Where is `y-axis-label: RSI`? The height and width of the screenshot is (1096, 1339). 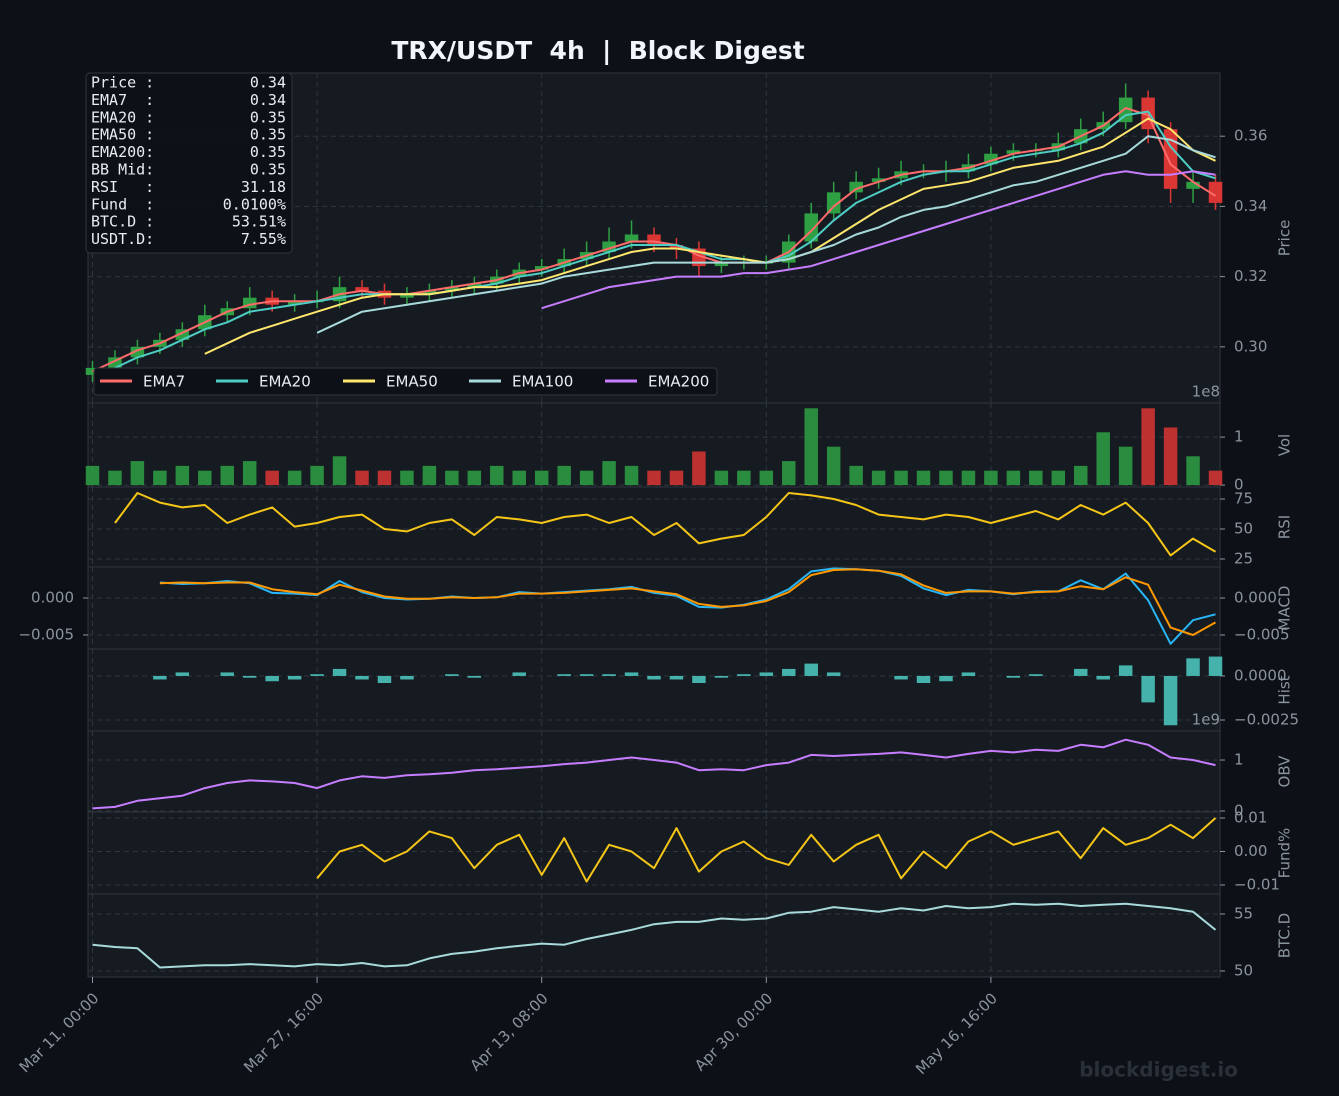
y-axis-label: RSI is located at coordinates (1285, 527).